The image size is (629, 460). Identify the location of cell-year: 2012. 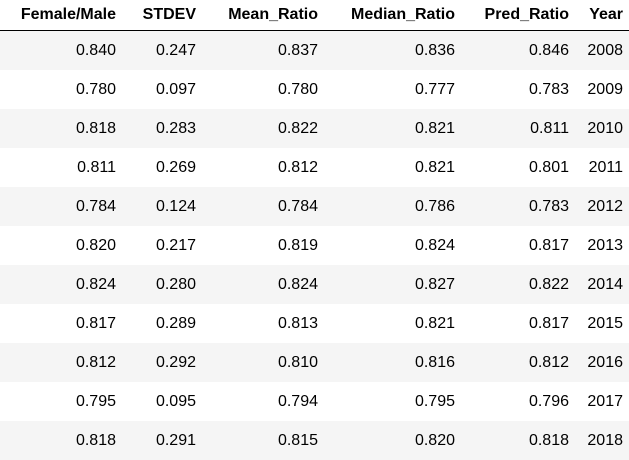
(602, 206).